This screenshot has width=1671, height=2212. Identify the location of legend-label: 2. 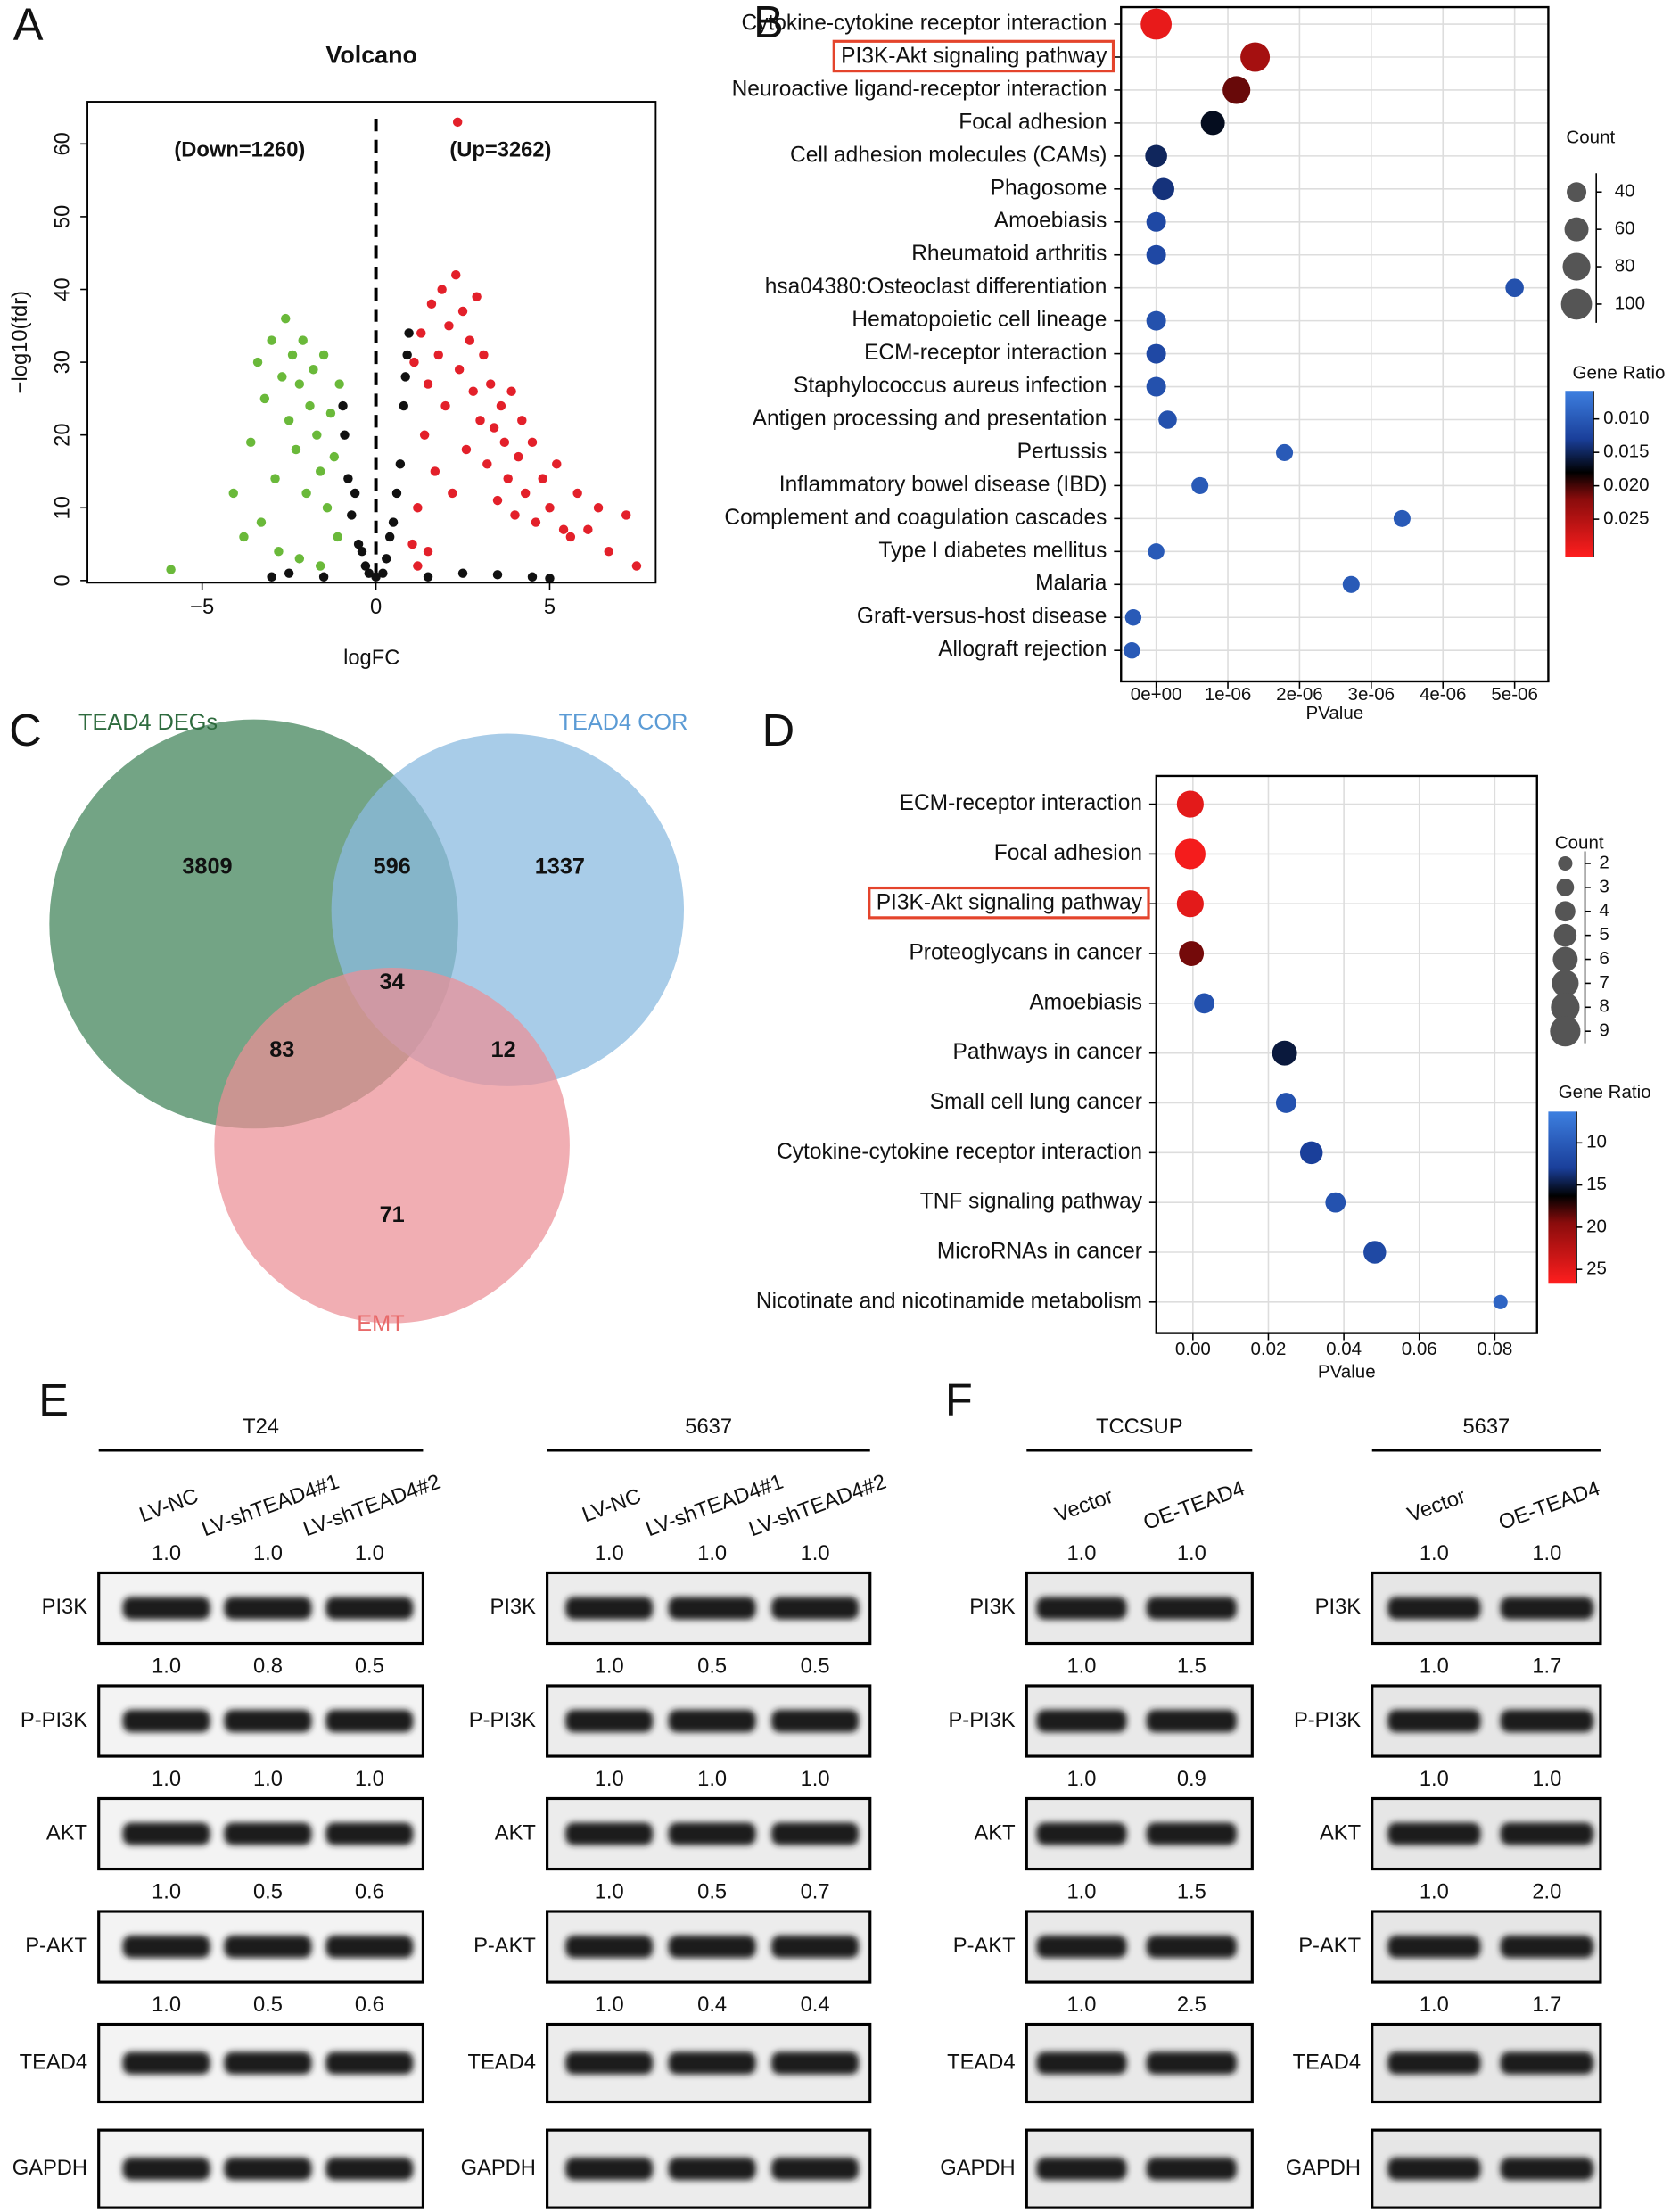
(1604, 862).